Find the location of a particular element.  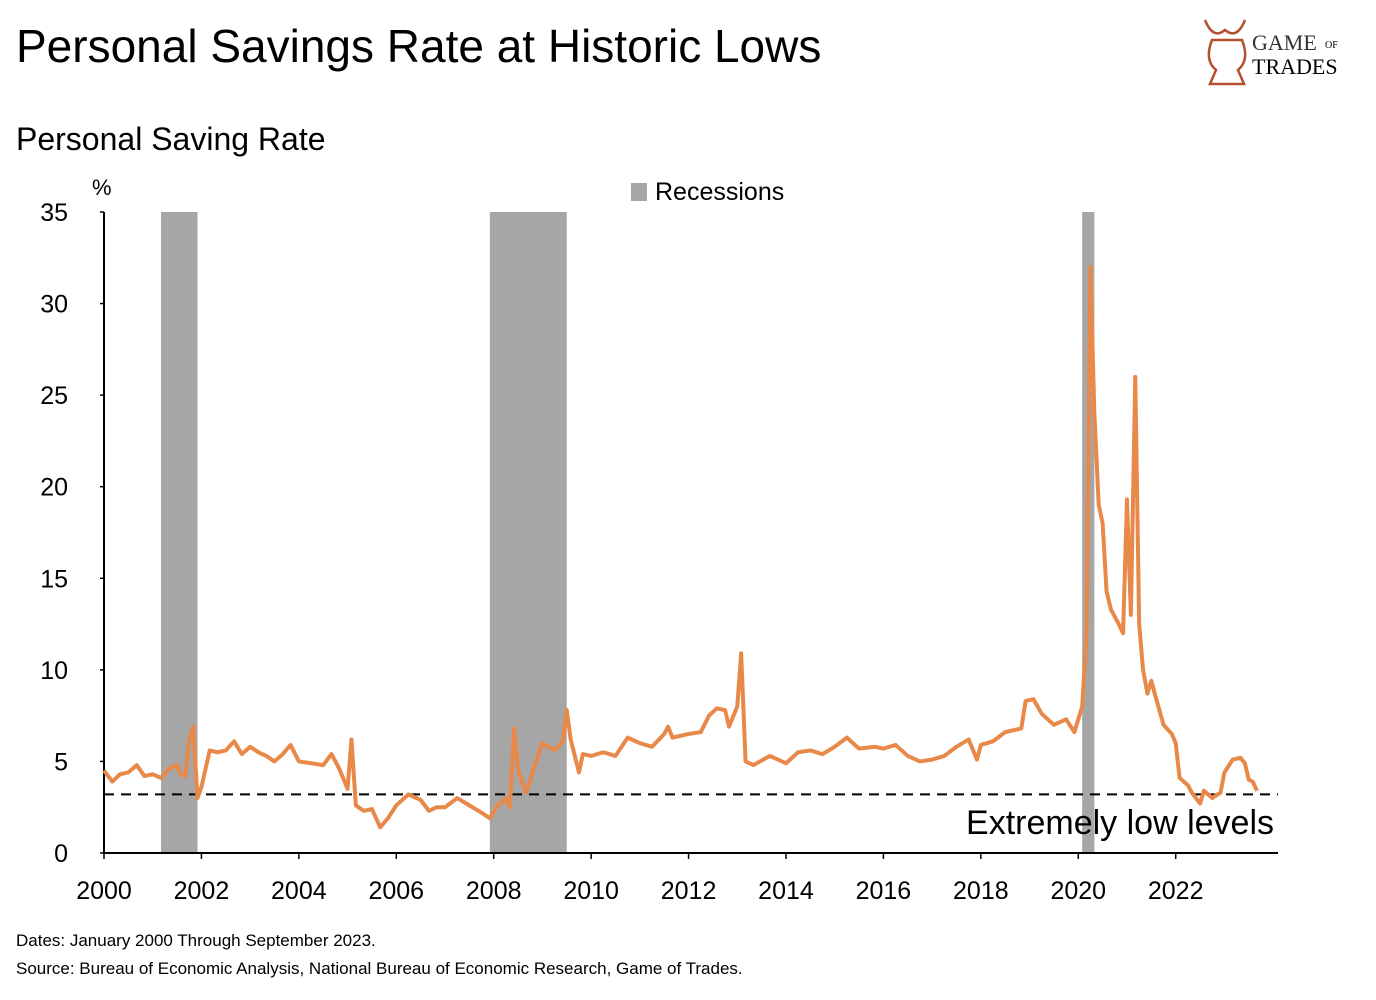

y-tick-label: 30 is located at coordinates (54, 305).